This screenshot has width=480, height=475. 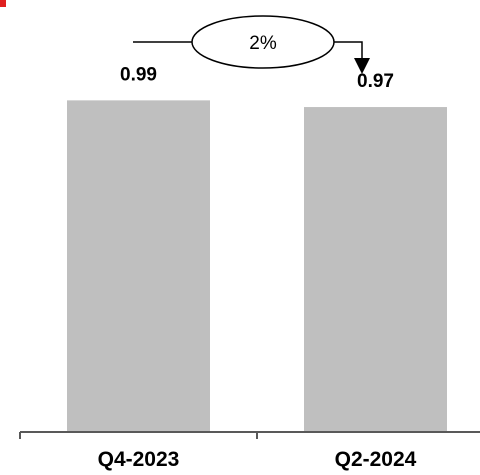 I want to click on value-label-q2-2024: 0.97, so click(x=375, y=81).